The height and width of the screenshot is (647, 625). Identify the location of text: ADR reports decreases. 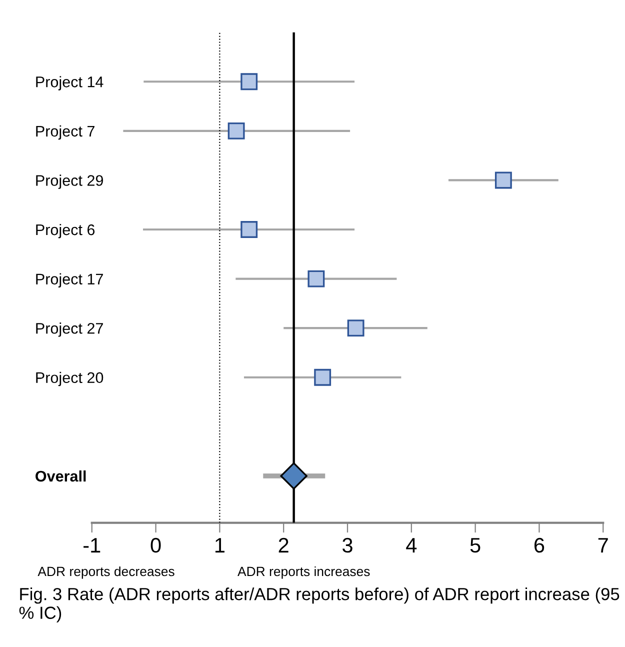
(106, 572).